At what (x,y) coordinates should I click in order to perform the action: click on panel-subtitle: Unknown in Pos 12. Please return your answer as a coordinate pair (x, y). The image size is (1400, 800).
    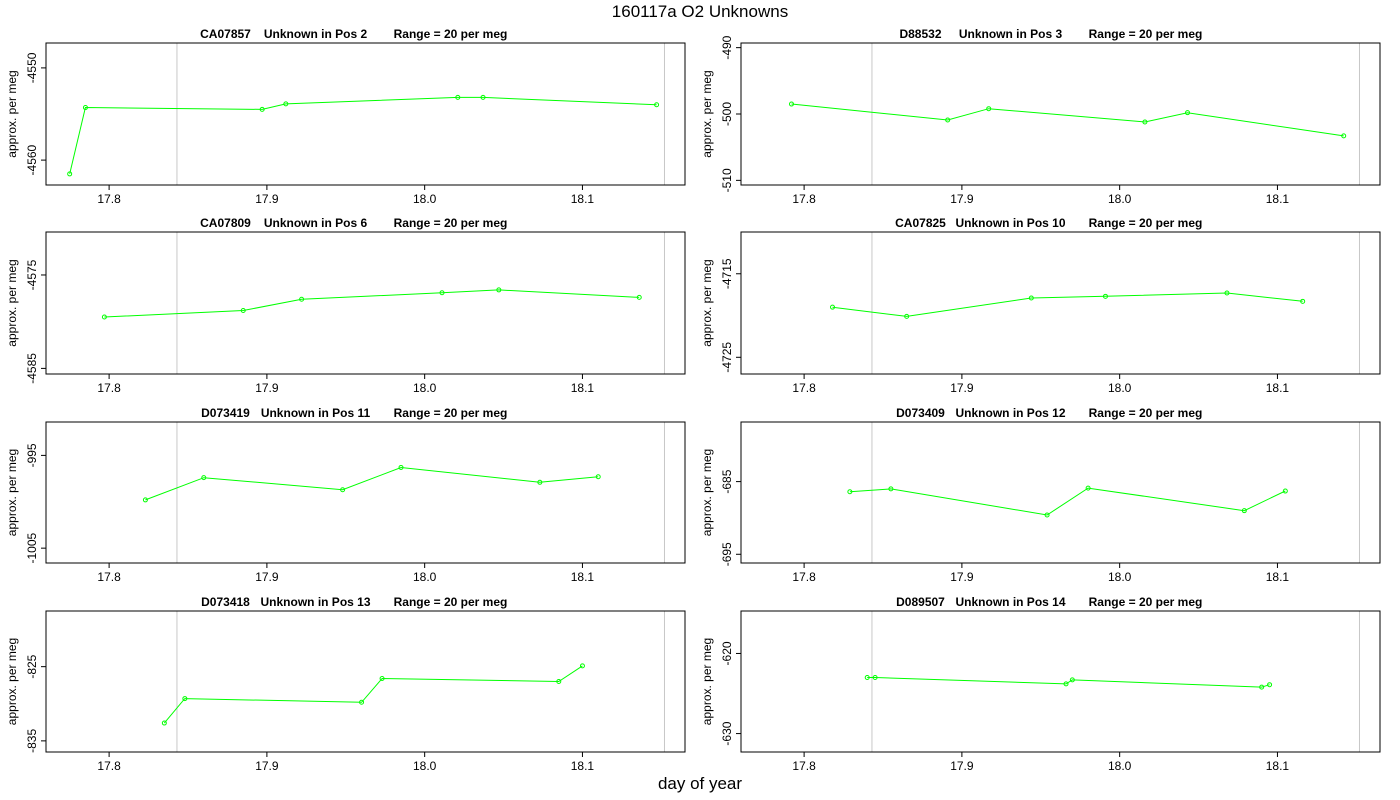
    Looking at the image, I should click on (1010, 413).